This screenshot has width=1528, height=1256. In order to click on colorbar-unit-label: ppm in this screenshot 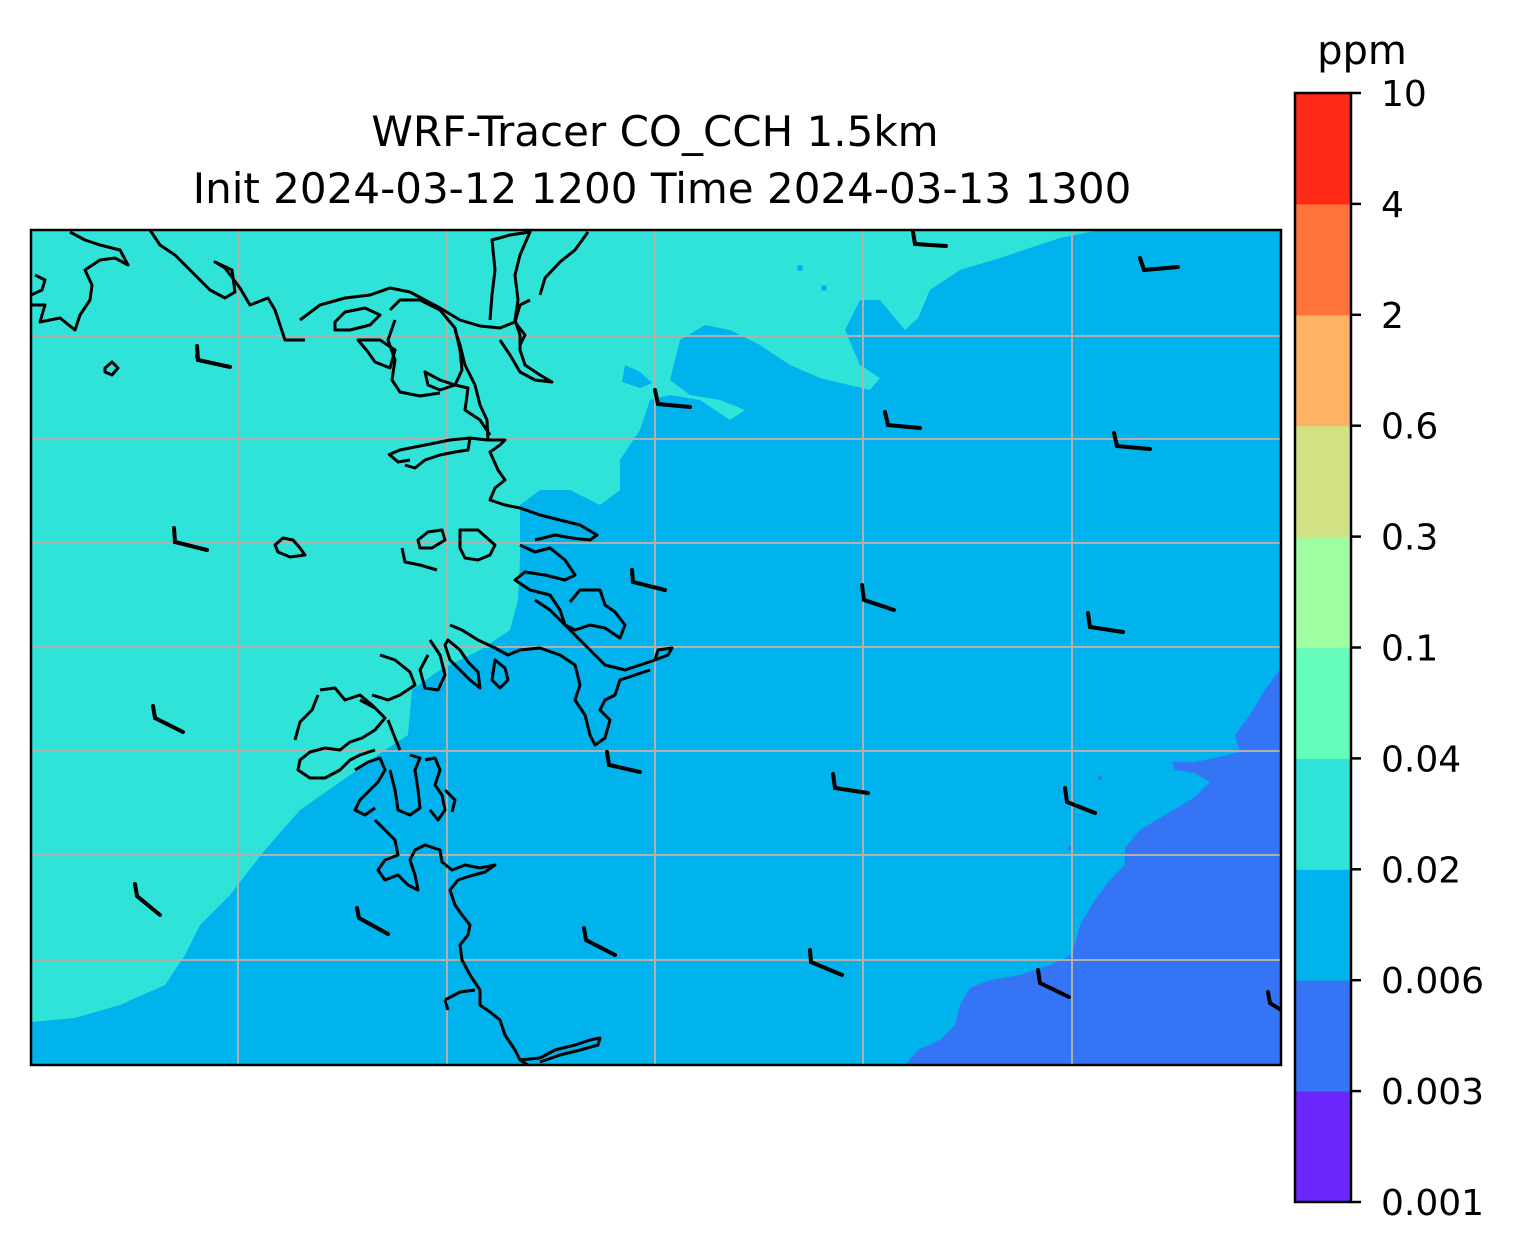, I will do `click(1362, 51)`.